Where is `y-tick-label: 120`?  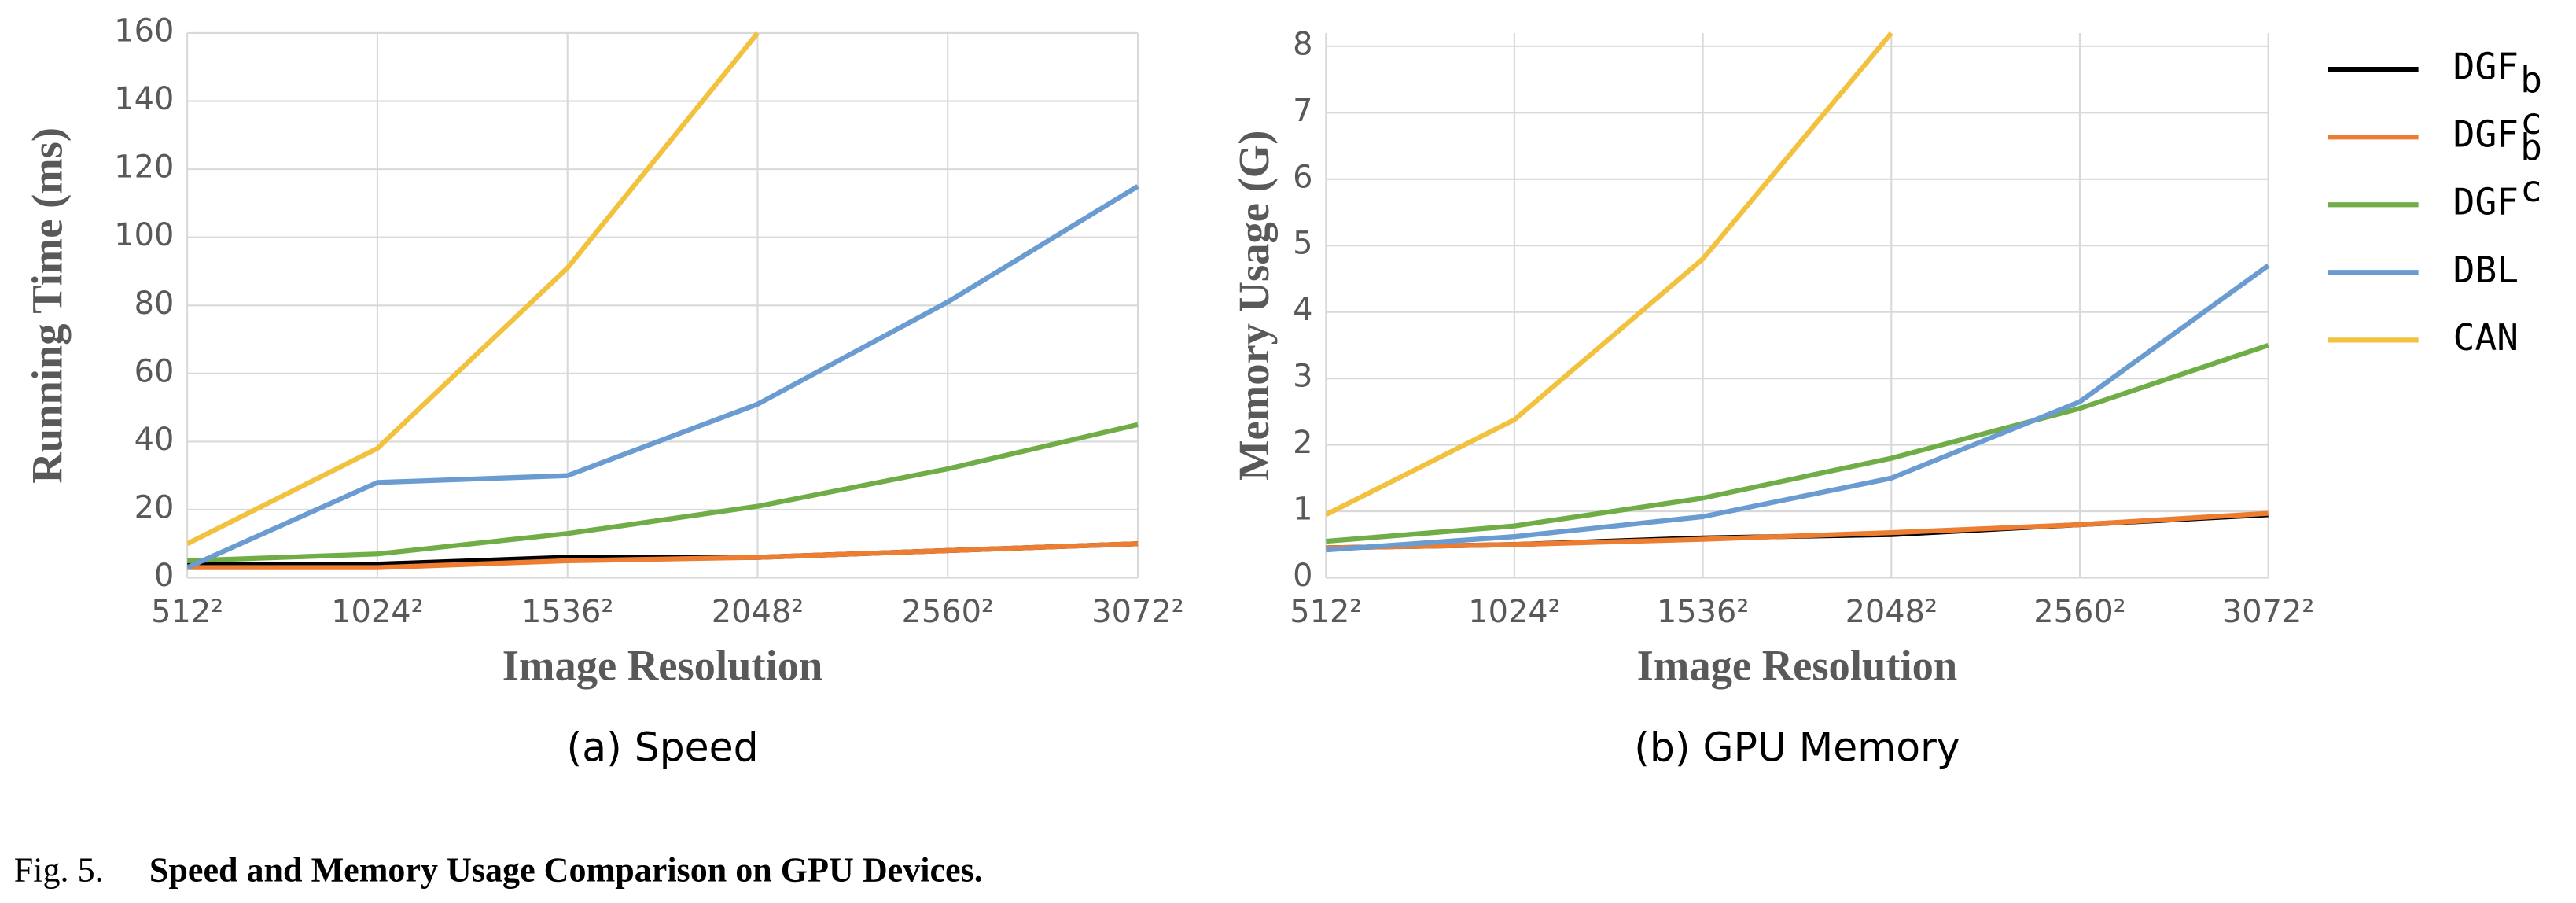 y-tick-label: 120 is located at coordinates (144, 168).